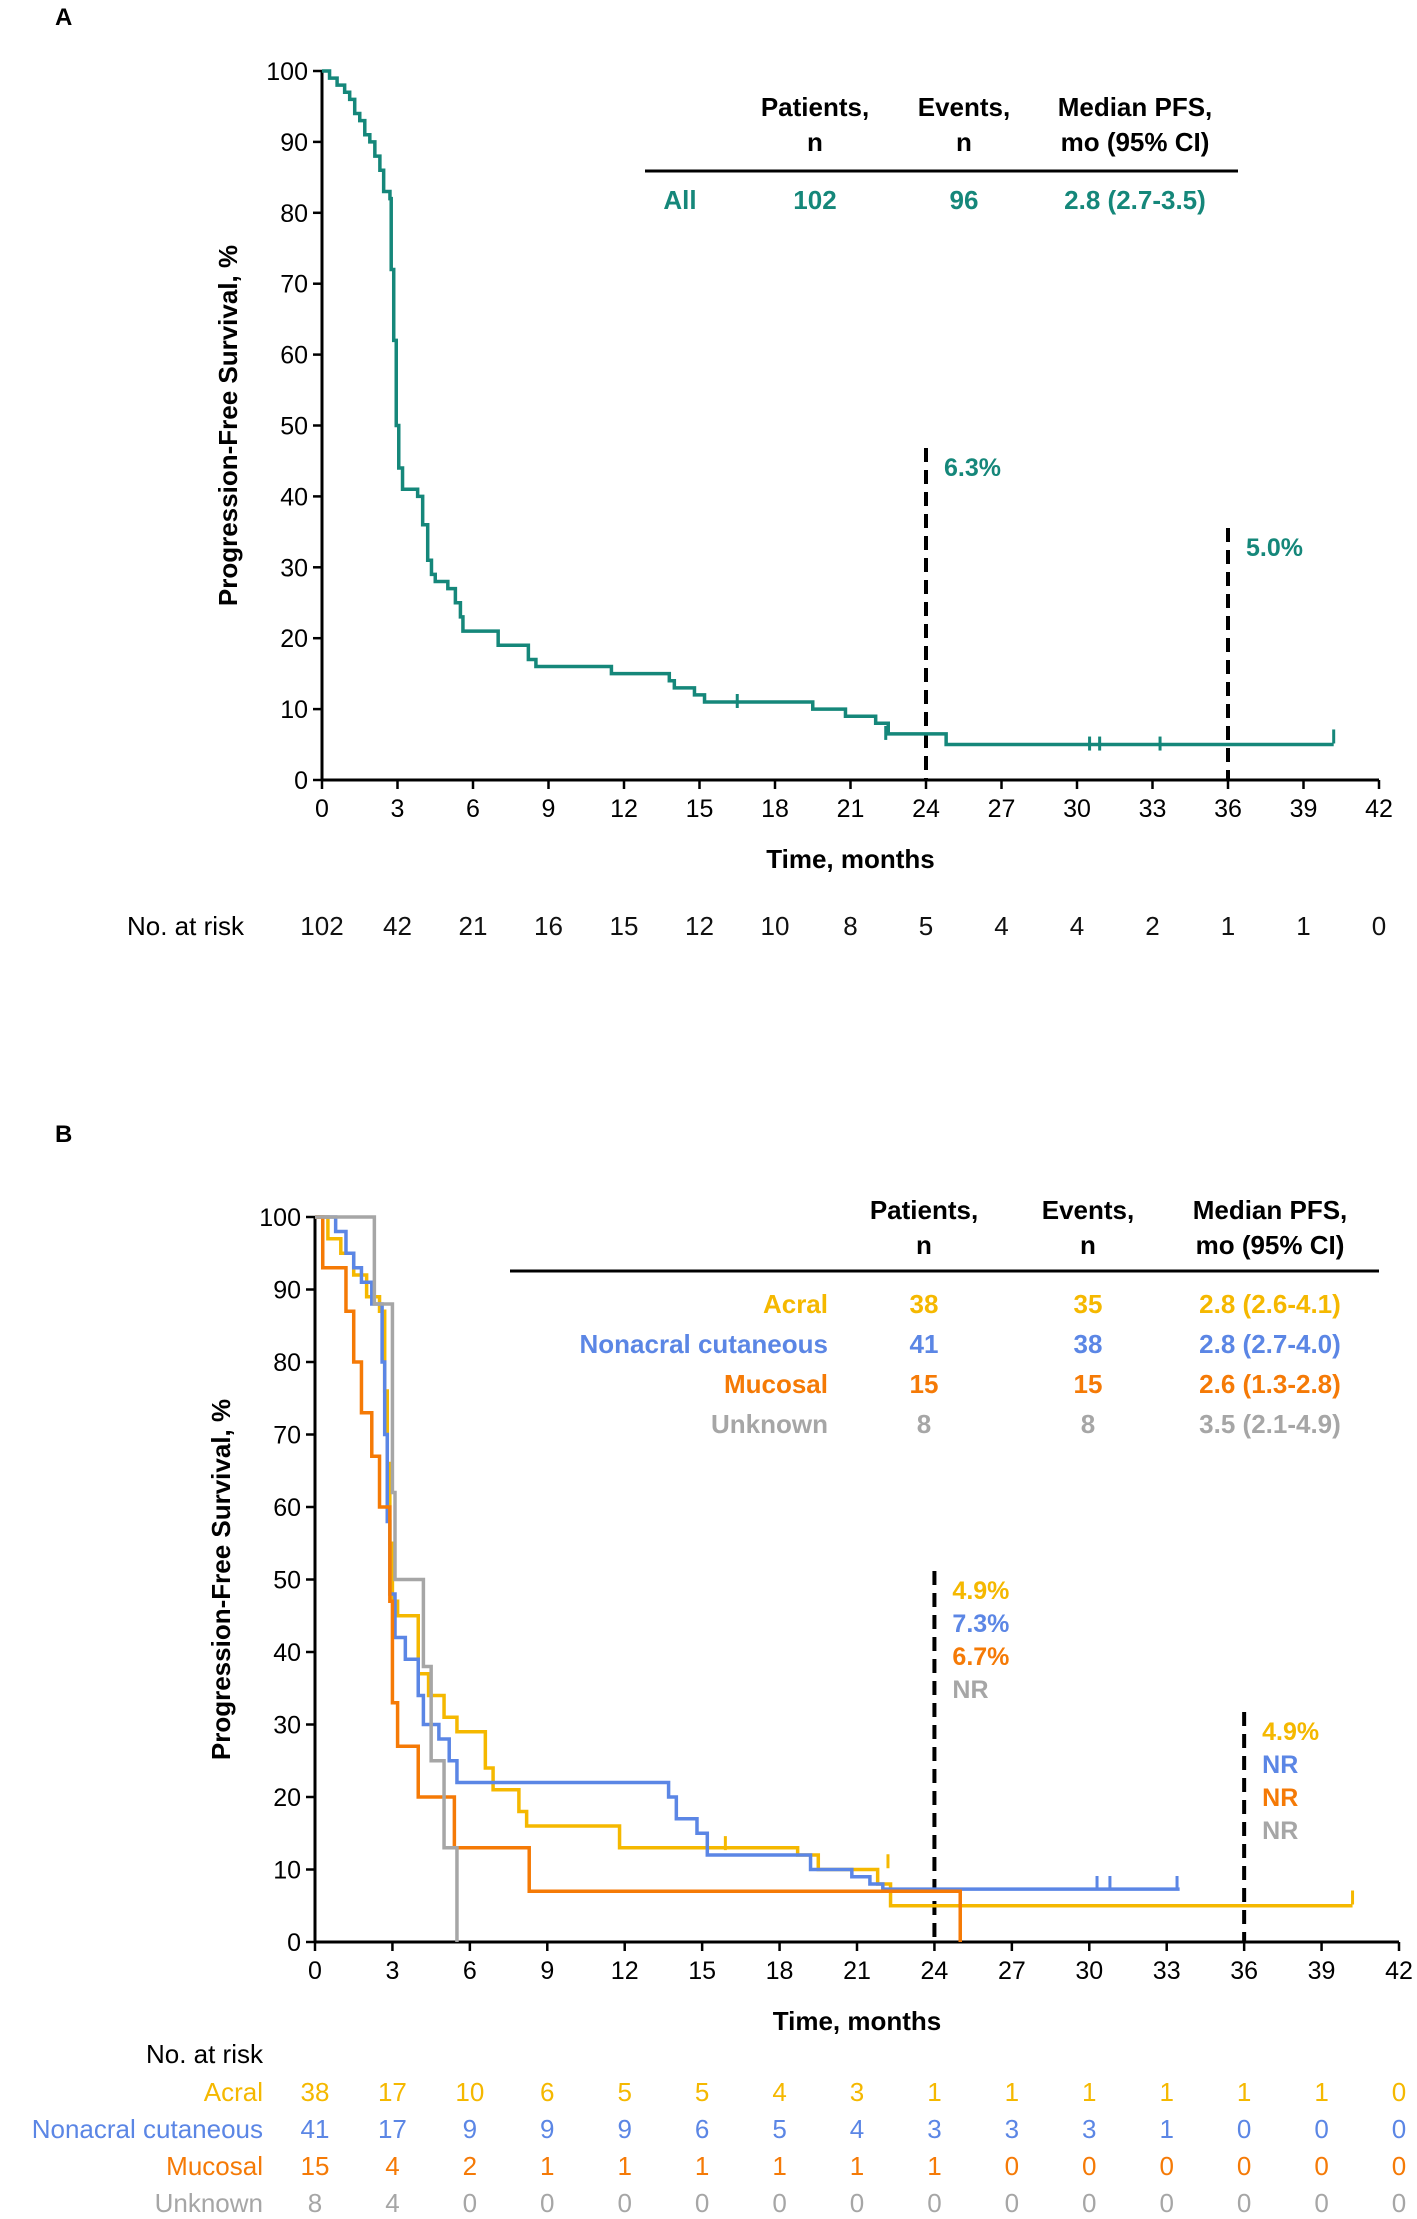 This screenshot has height=2219, width=1417. What do you see at coordinates (980, 1624) in the screenshot?
I see `landmark-label-24: 7.3%` at bounding box center [980, 1624].